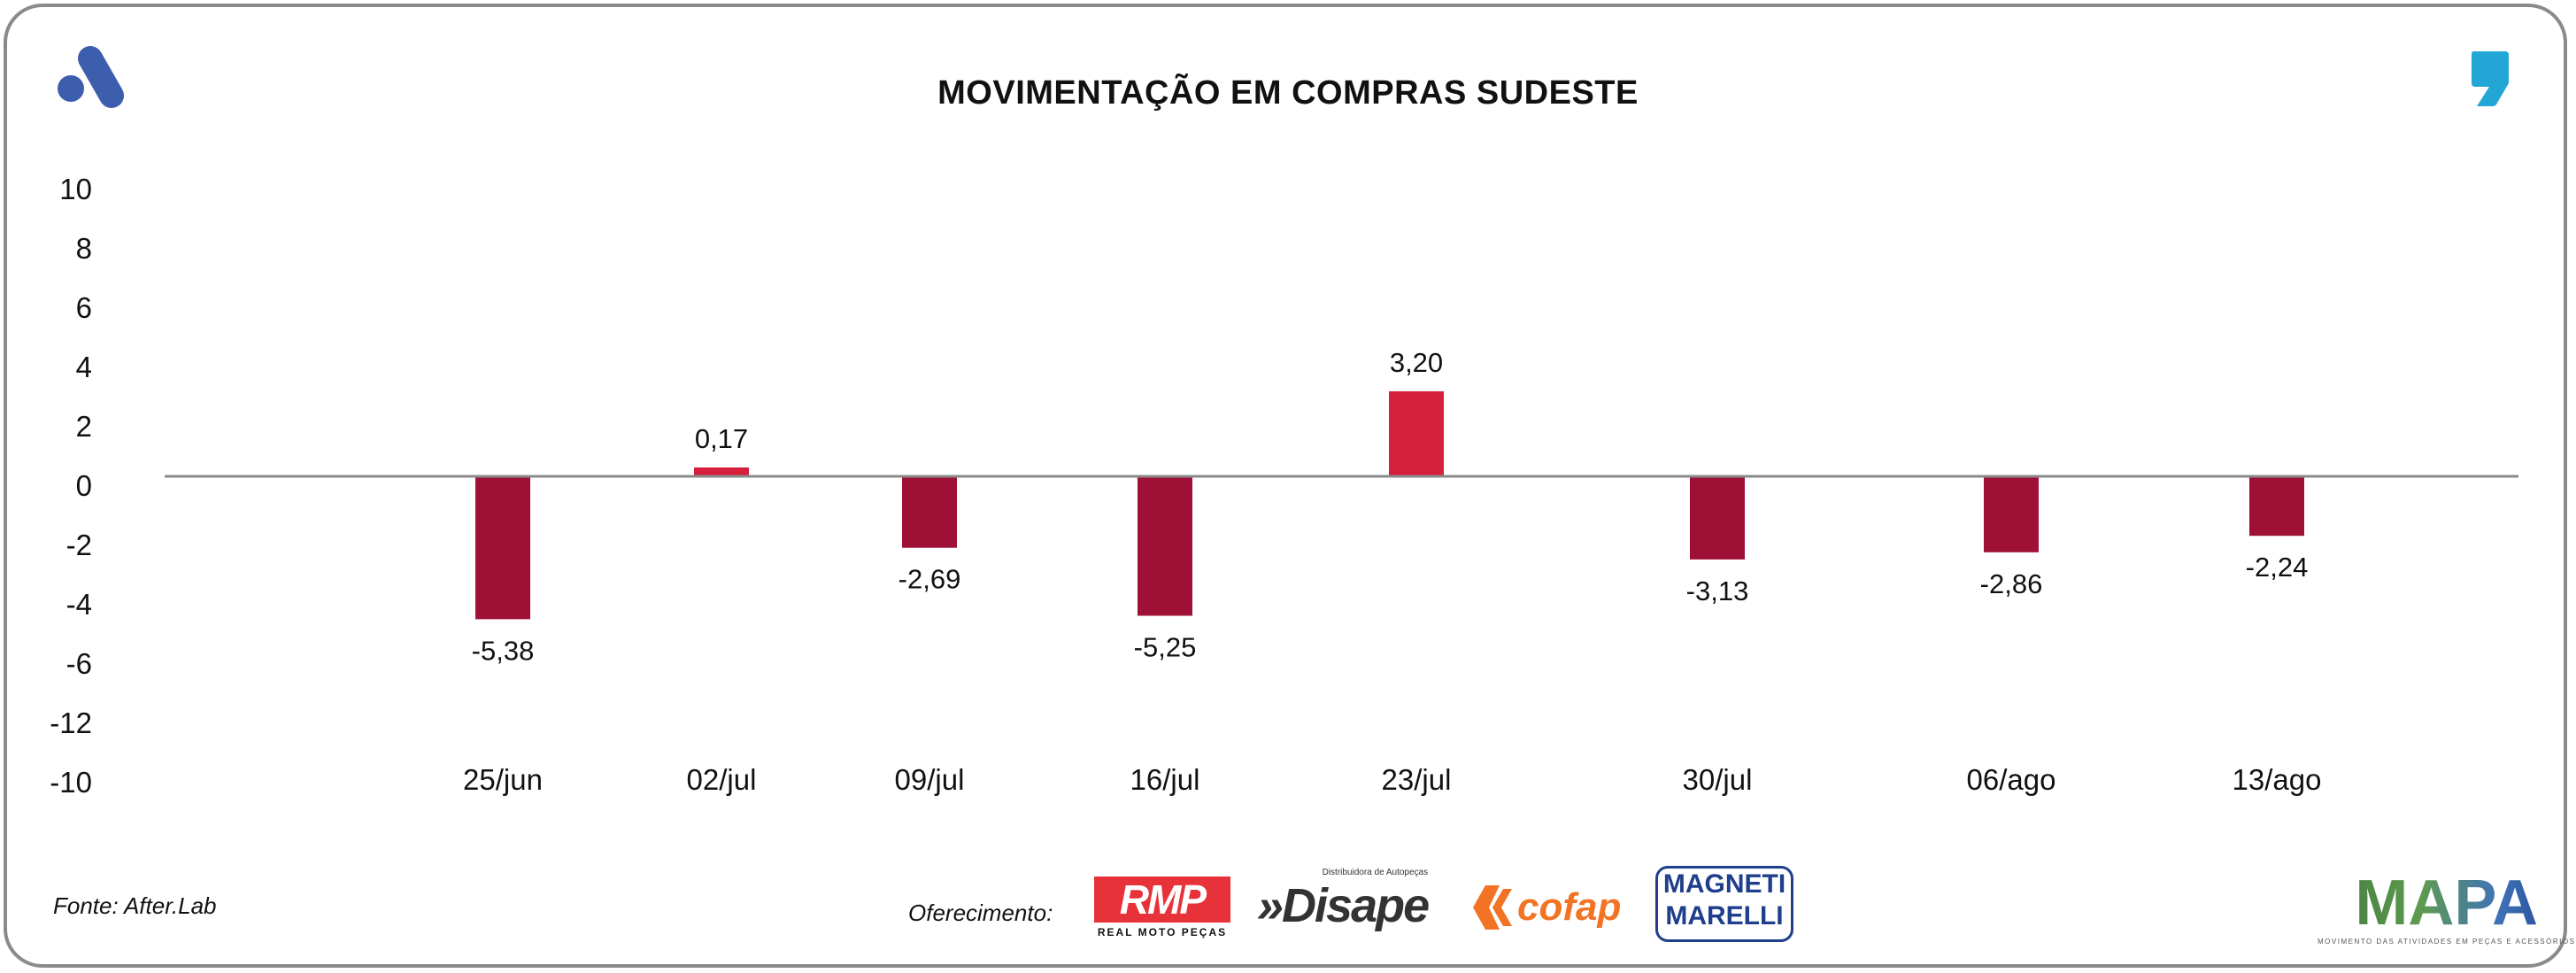  I want to click on rmp-logo-text: RMP, so click(1162, 899).